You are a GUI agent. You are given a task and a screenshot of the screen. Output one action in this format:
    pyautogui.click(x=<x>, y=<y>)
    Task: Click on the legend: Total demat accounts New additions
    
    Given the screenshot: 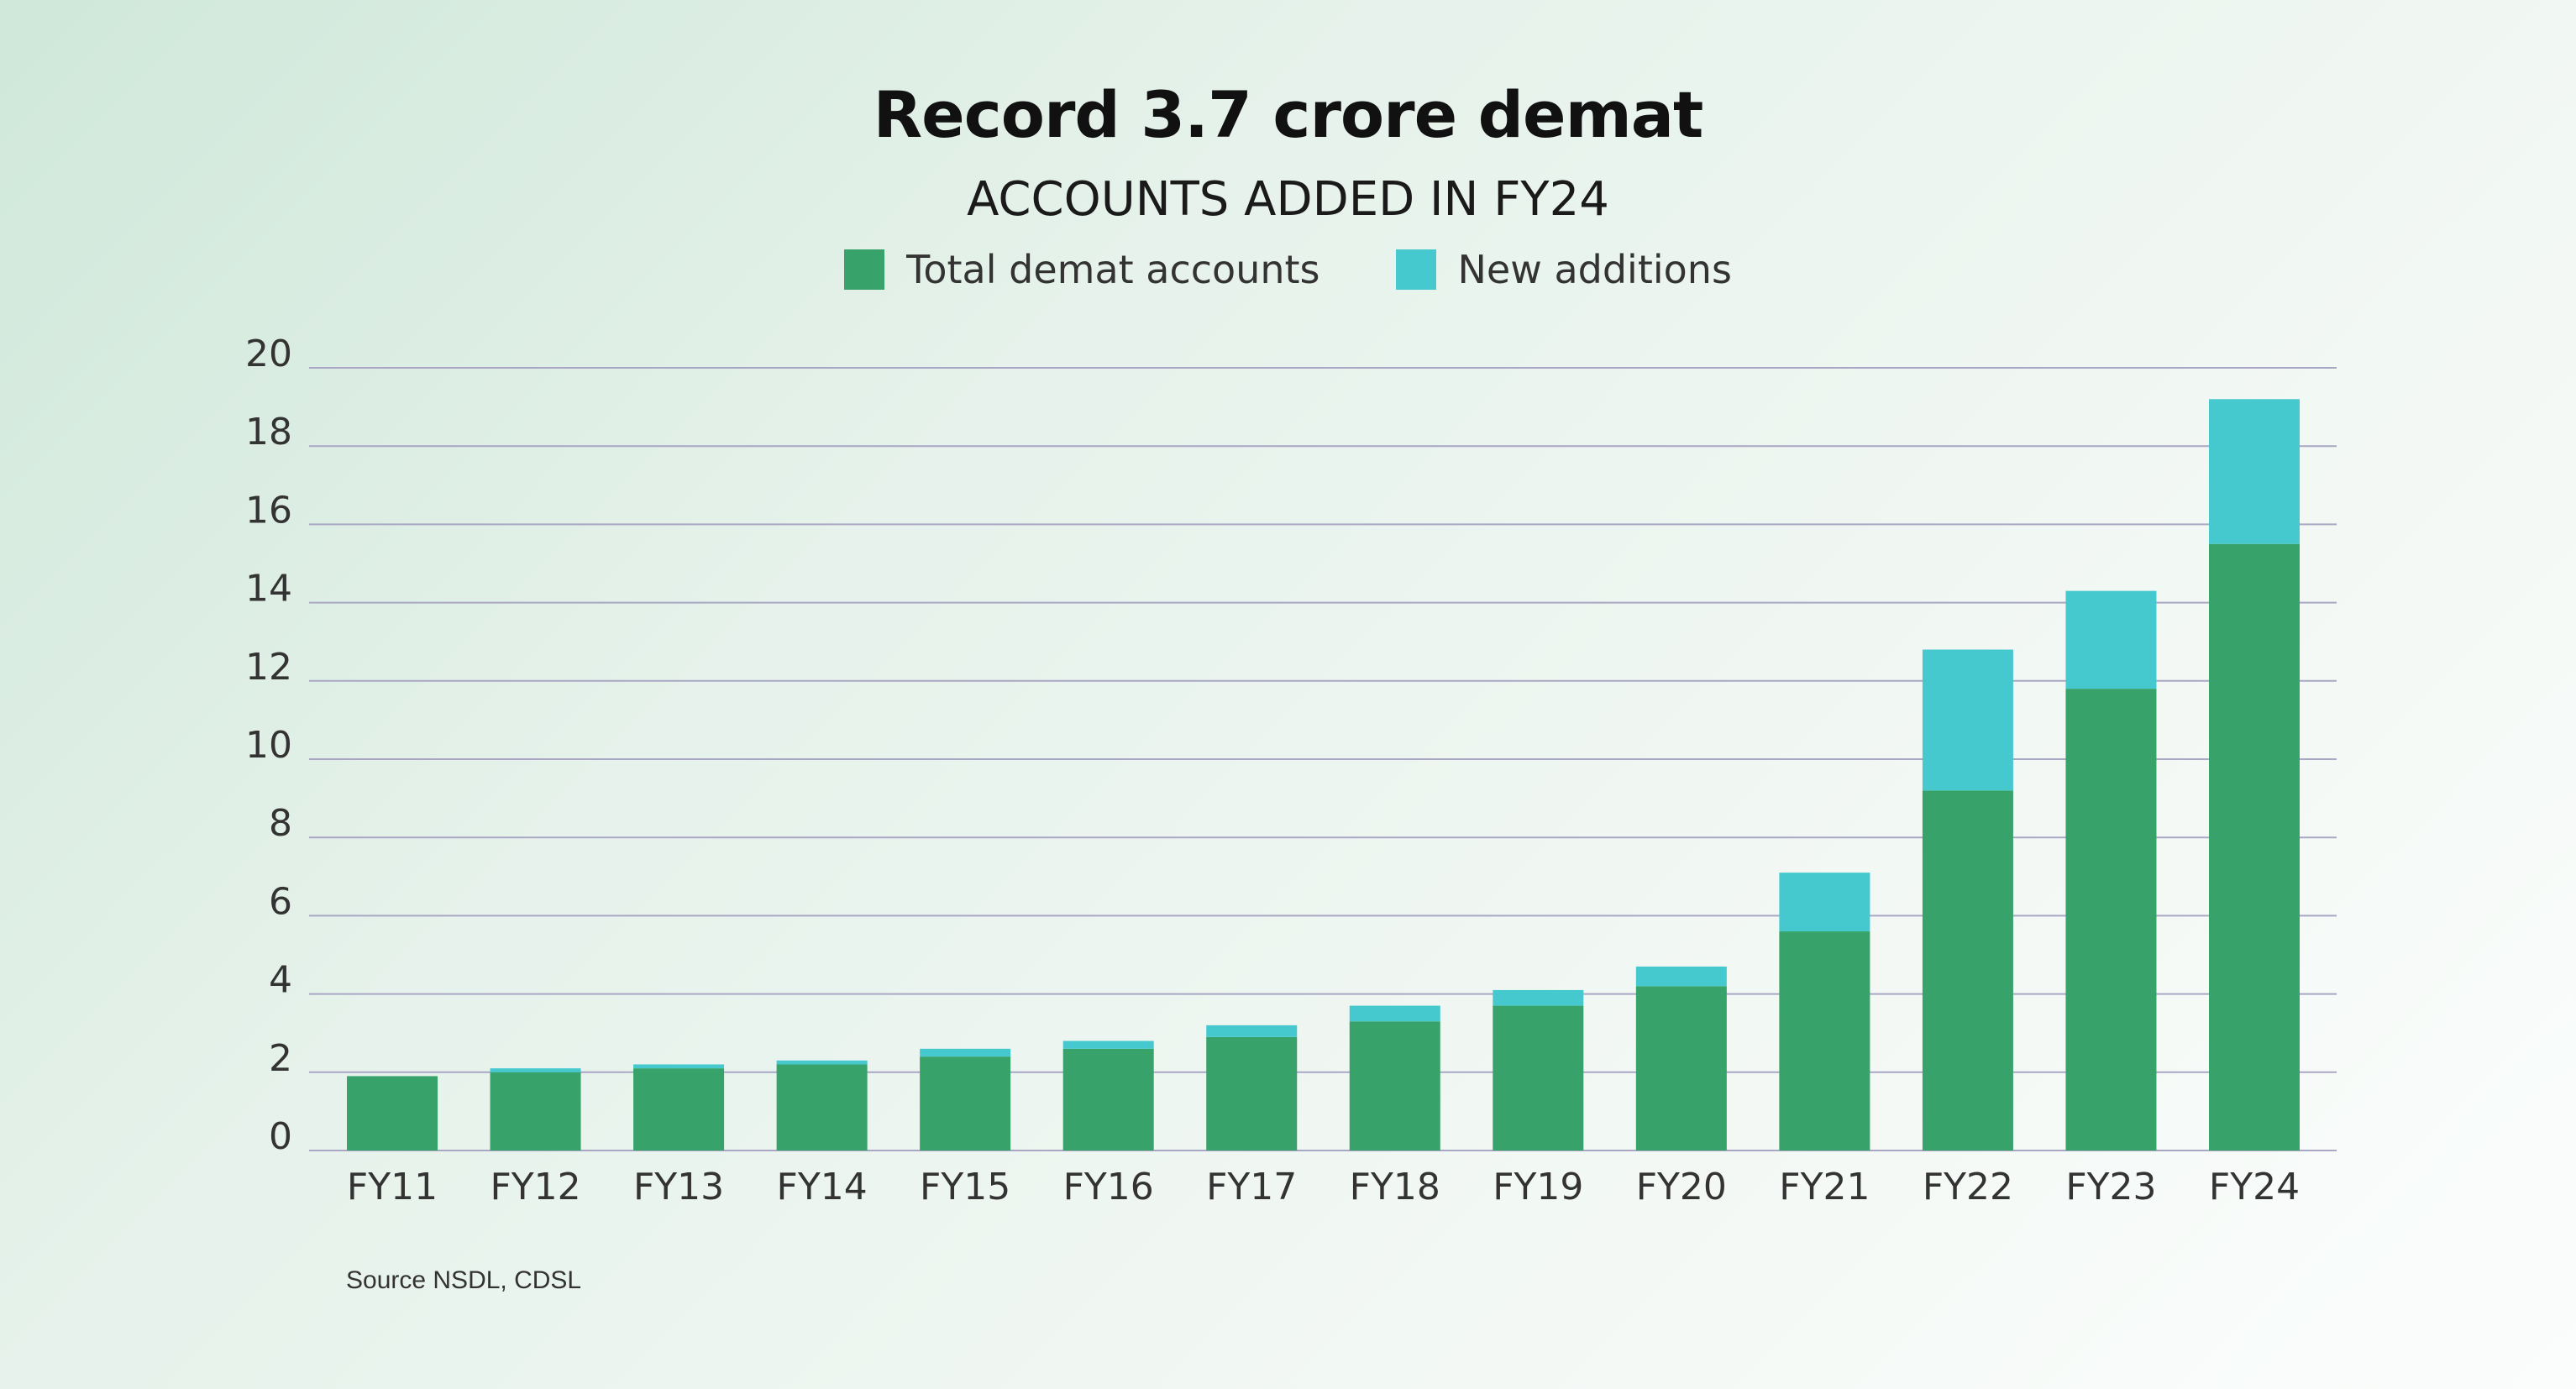 What is the action you would take?
    pyautogui.click(x=1288, y=269)
    